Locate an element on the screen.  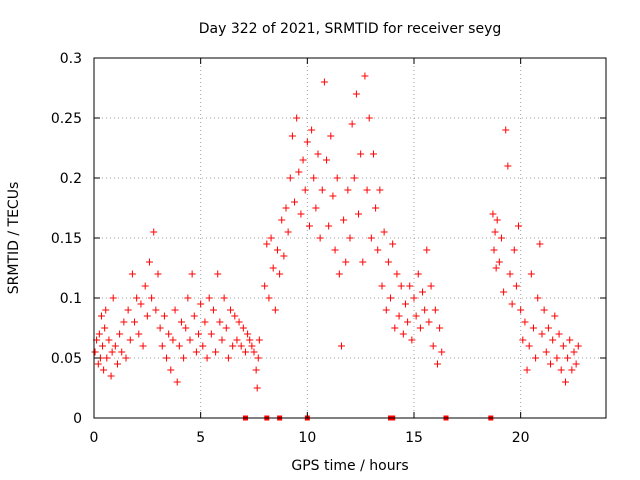
y-tick-label: 0.1 is located at coordinates (71, 299).